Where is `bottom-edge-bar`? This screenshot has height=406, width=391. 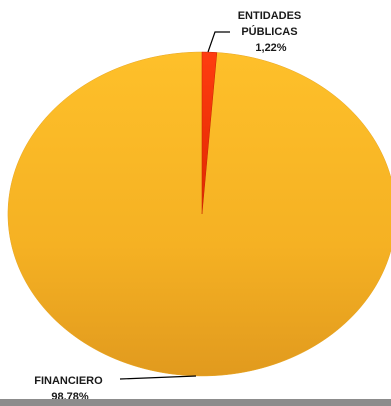 bottom-edge-bar is located at coordinates (195, 402).